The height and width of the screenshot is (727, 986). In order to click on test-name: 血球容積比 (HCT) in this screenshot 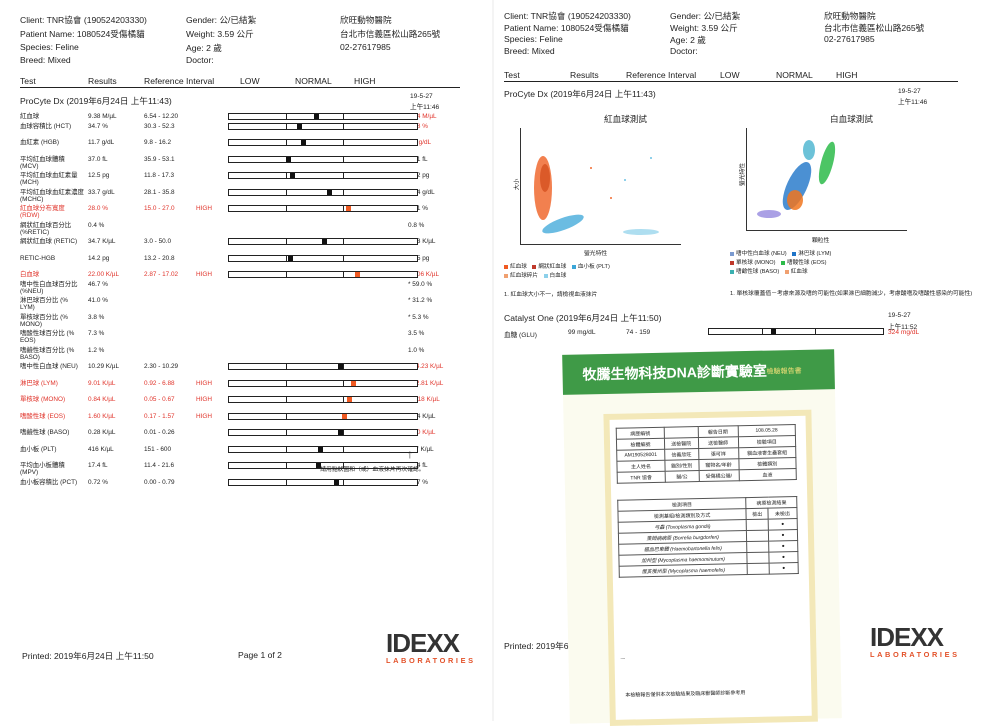, I will do `click(46, 126)`.